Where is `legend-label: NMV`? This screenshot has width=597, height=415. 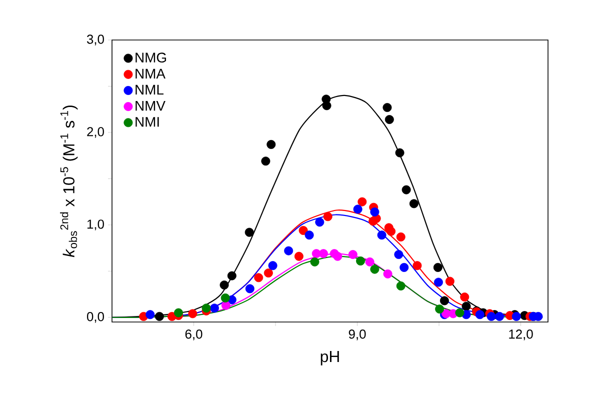
legend-label: NMV is located at coordinates (151, 106).